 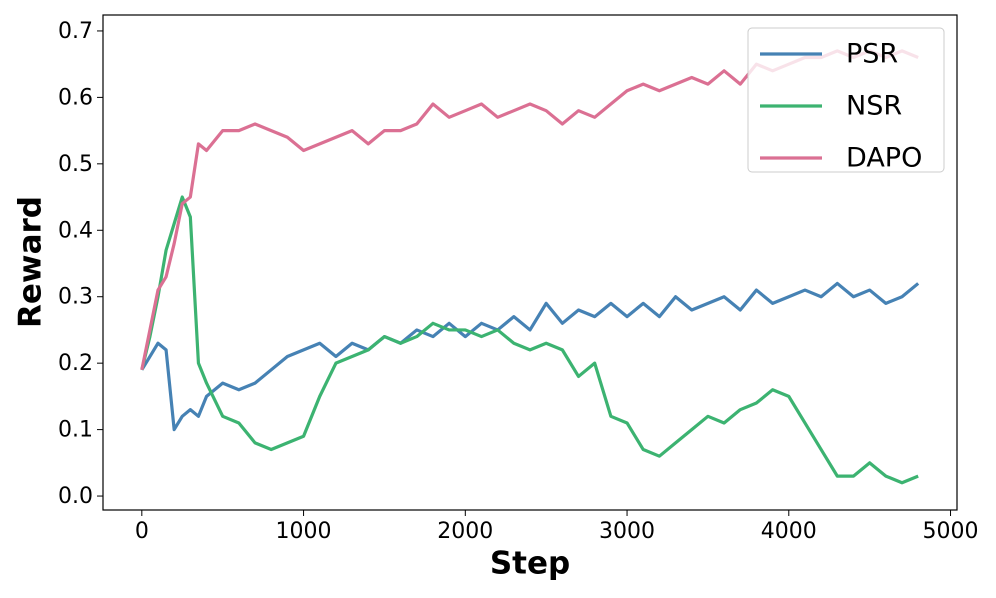 I want to click on y-tick-label: 0.3, so click(x=75, y=297).